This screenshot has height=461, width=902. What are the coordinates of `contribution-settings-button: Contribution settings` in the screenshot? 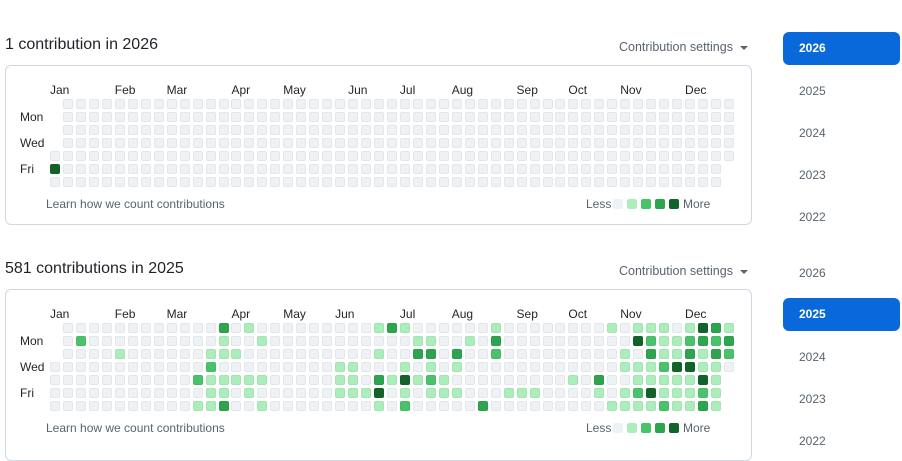 It's located at (683, 47).